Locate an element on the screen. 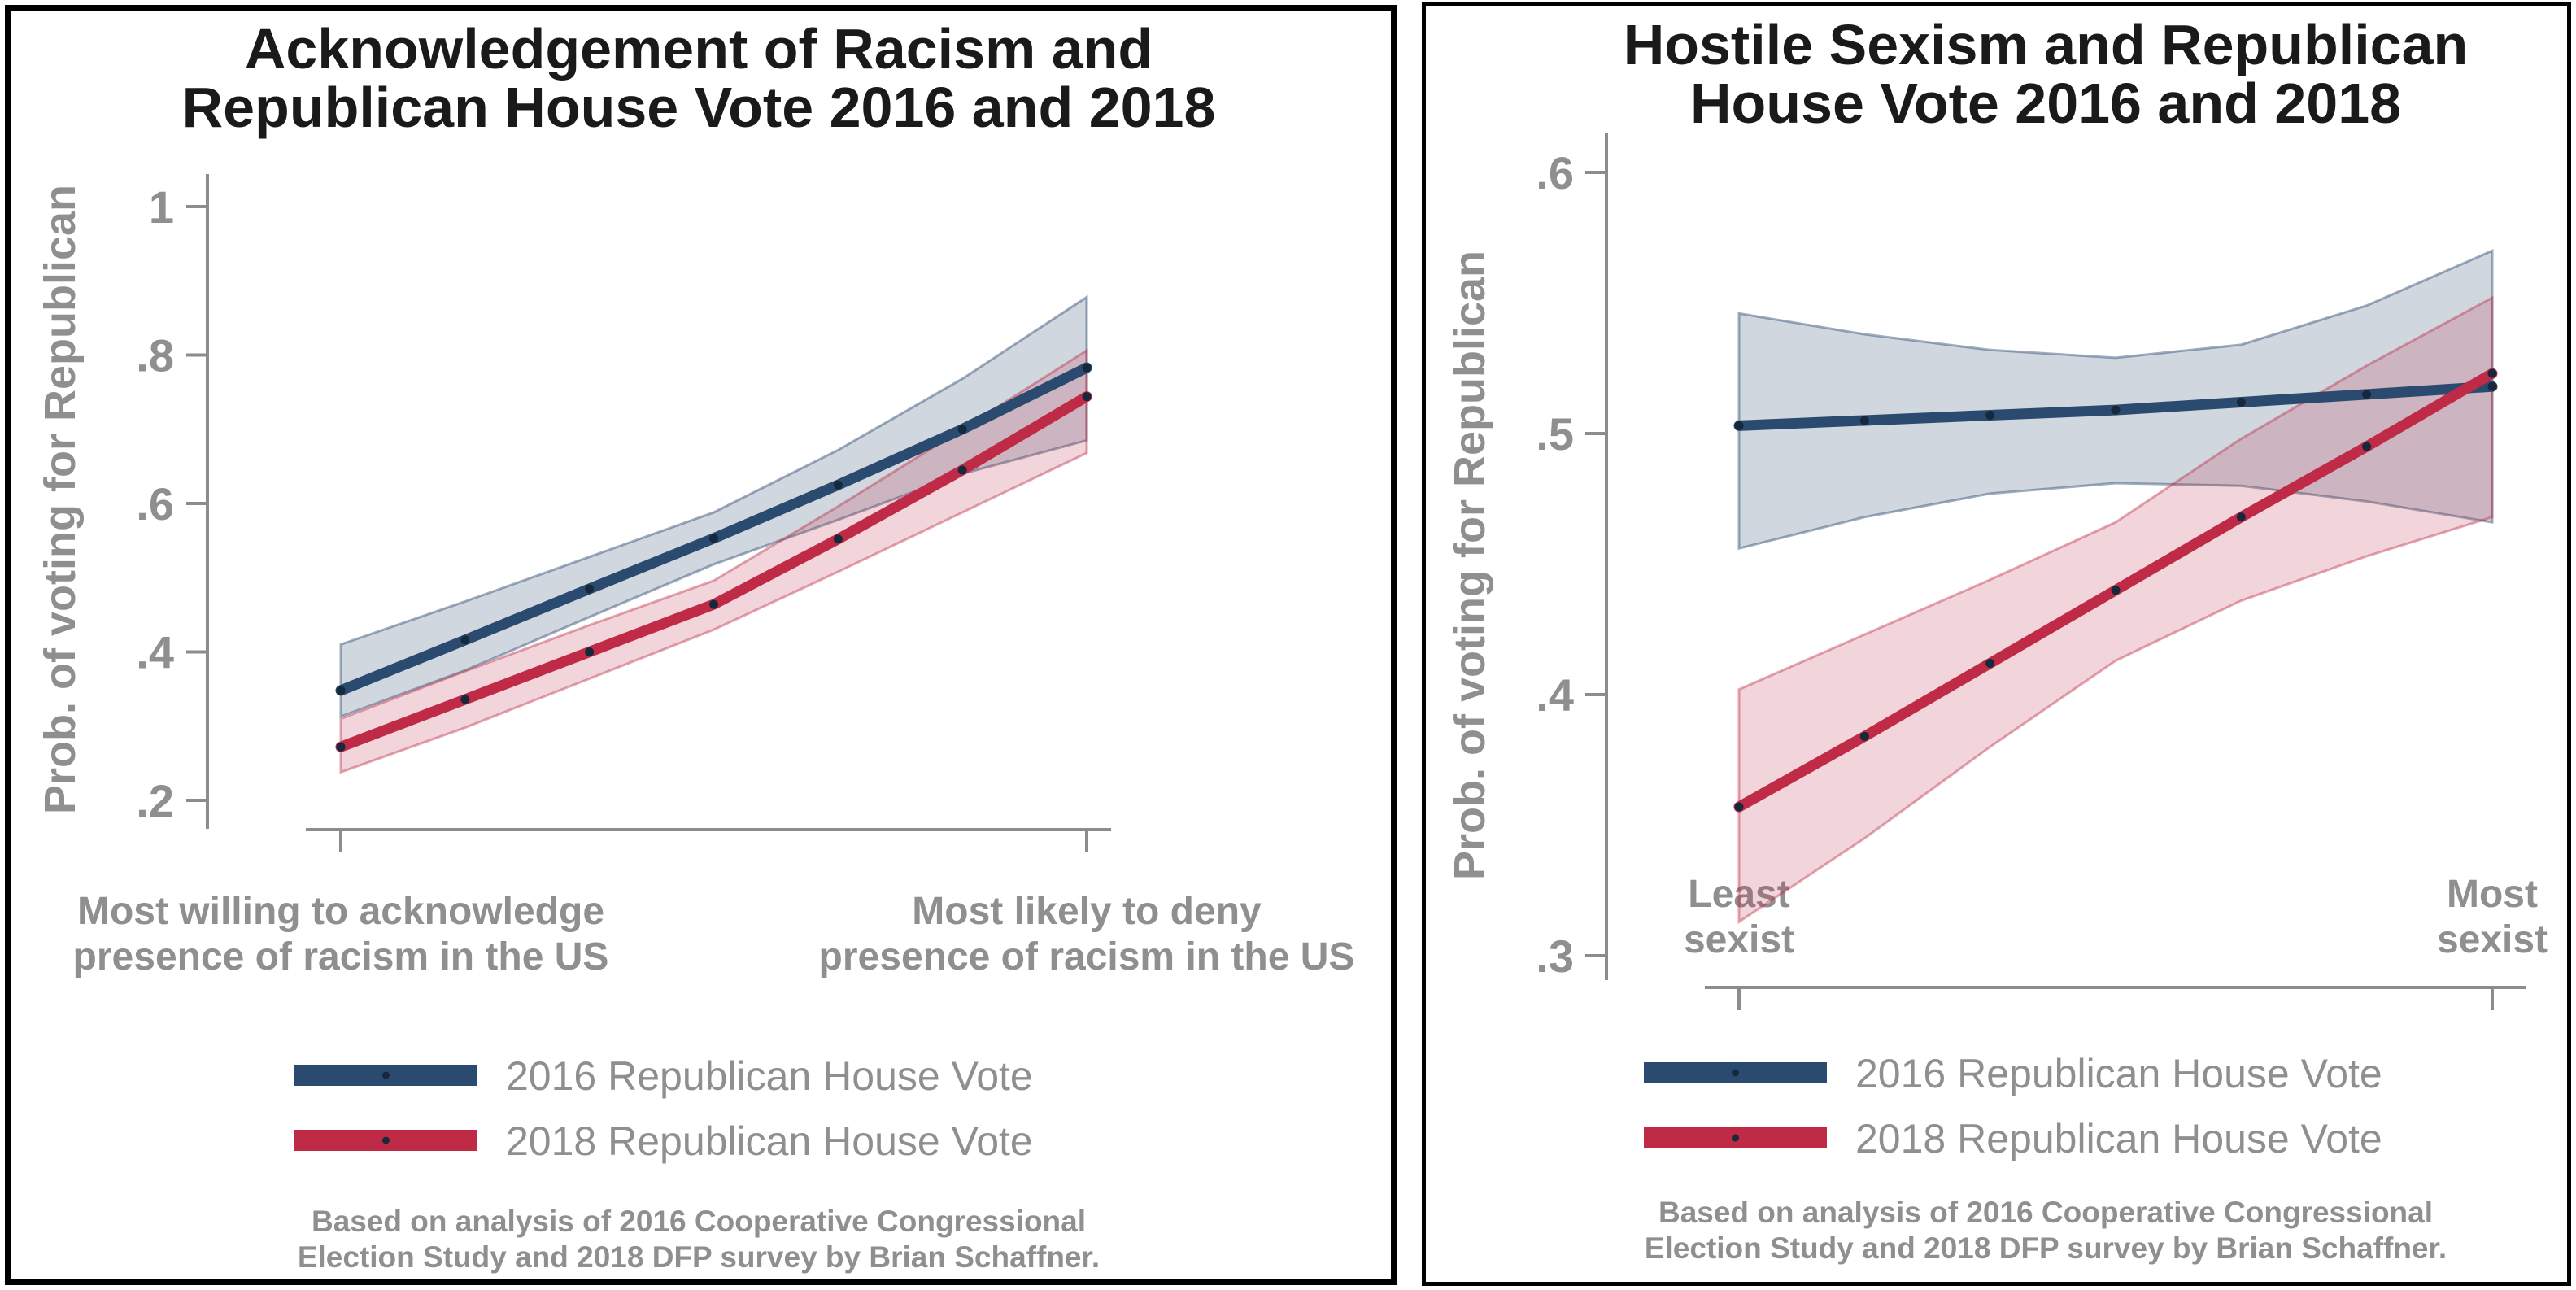  y-tick-label: .8 is located at coordinates (155, 355).